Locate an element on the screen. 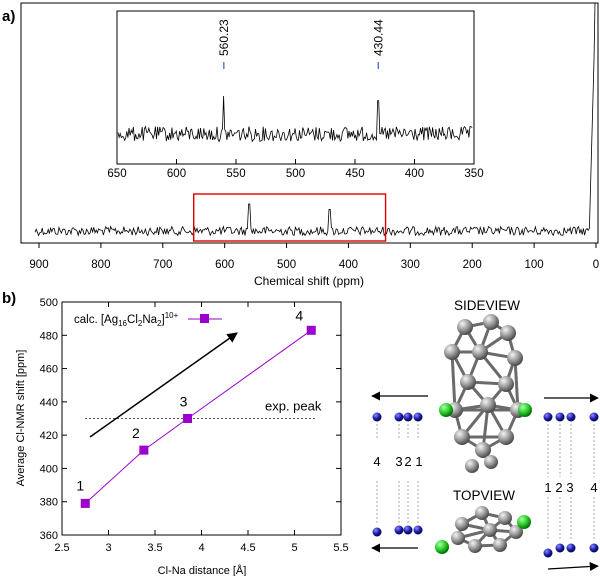 Image resolution: width=600 pixels, height=576 pixels. left-number: 3 is located at coordinates (398, 461).